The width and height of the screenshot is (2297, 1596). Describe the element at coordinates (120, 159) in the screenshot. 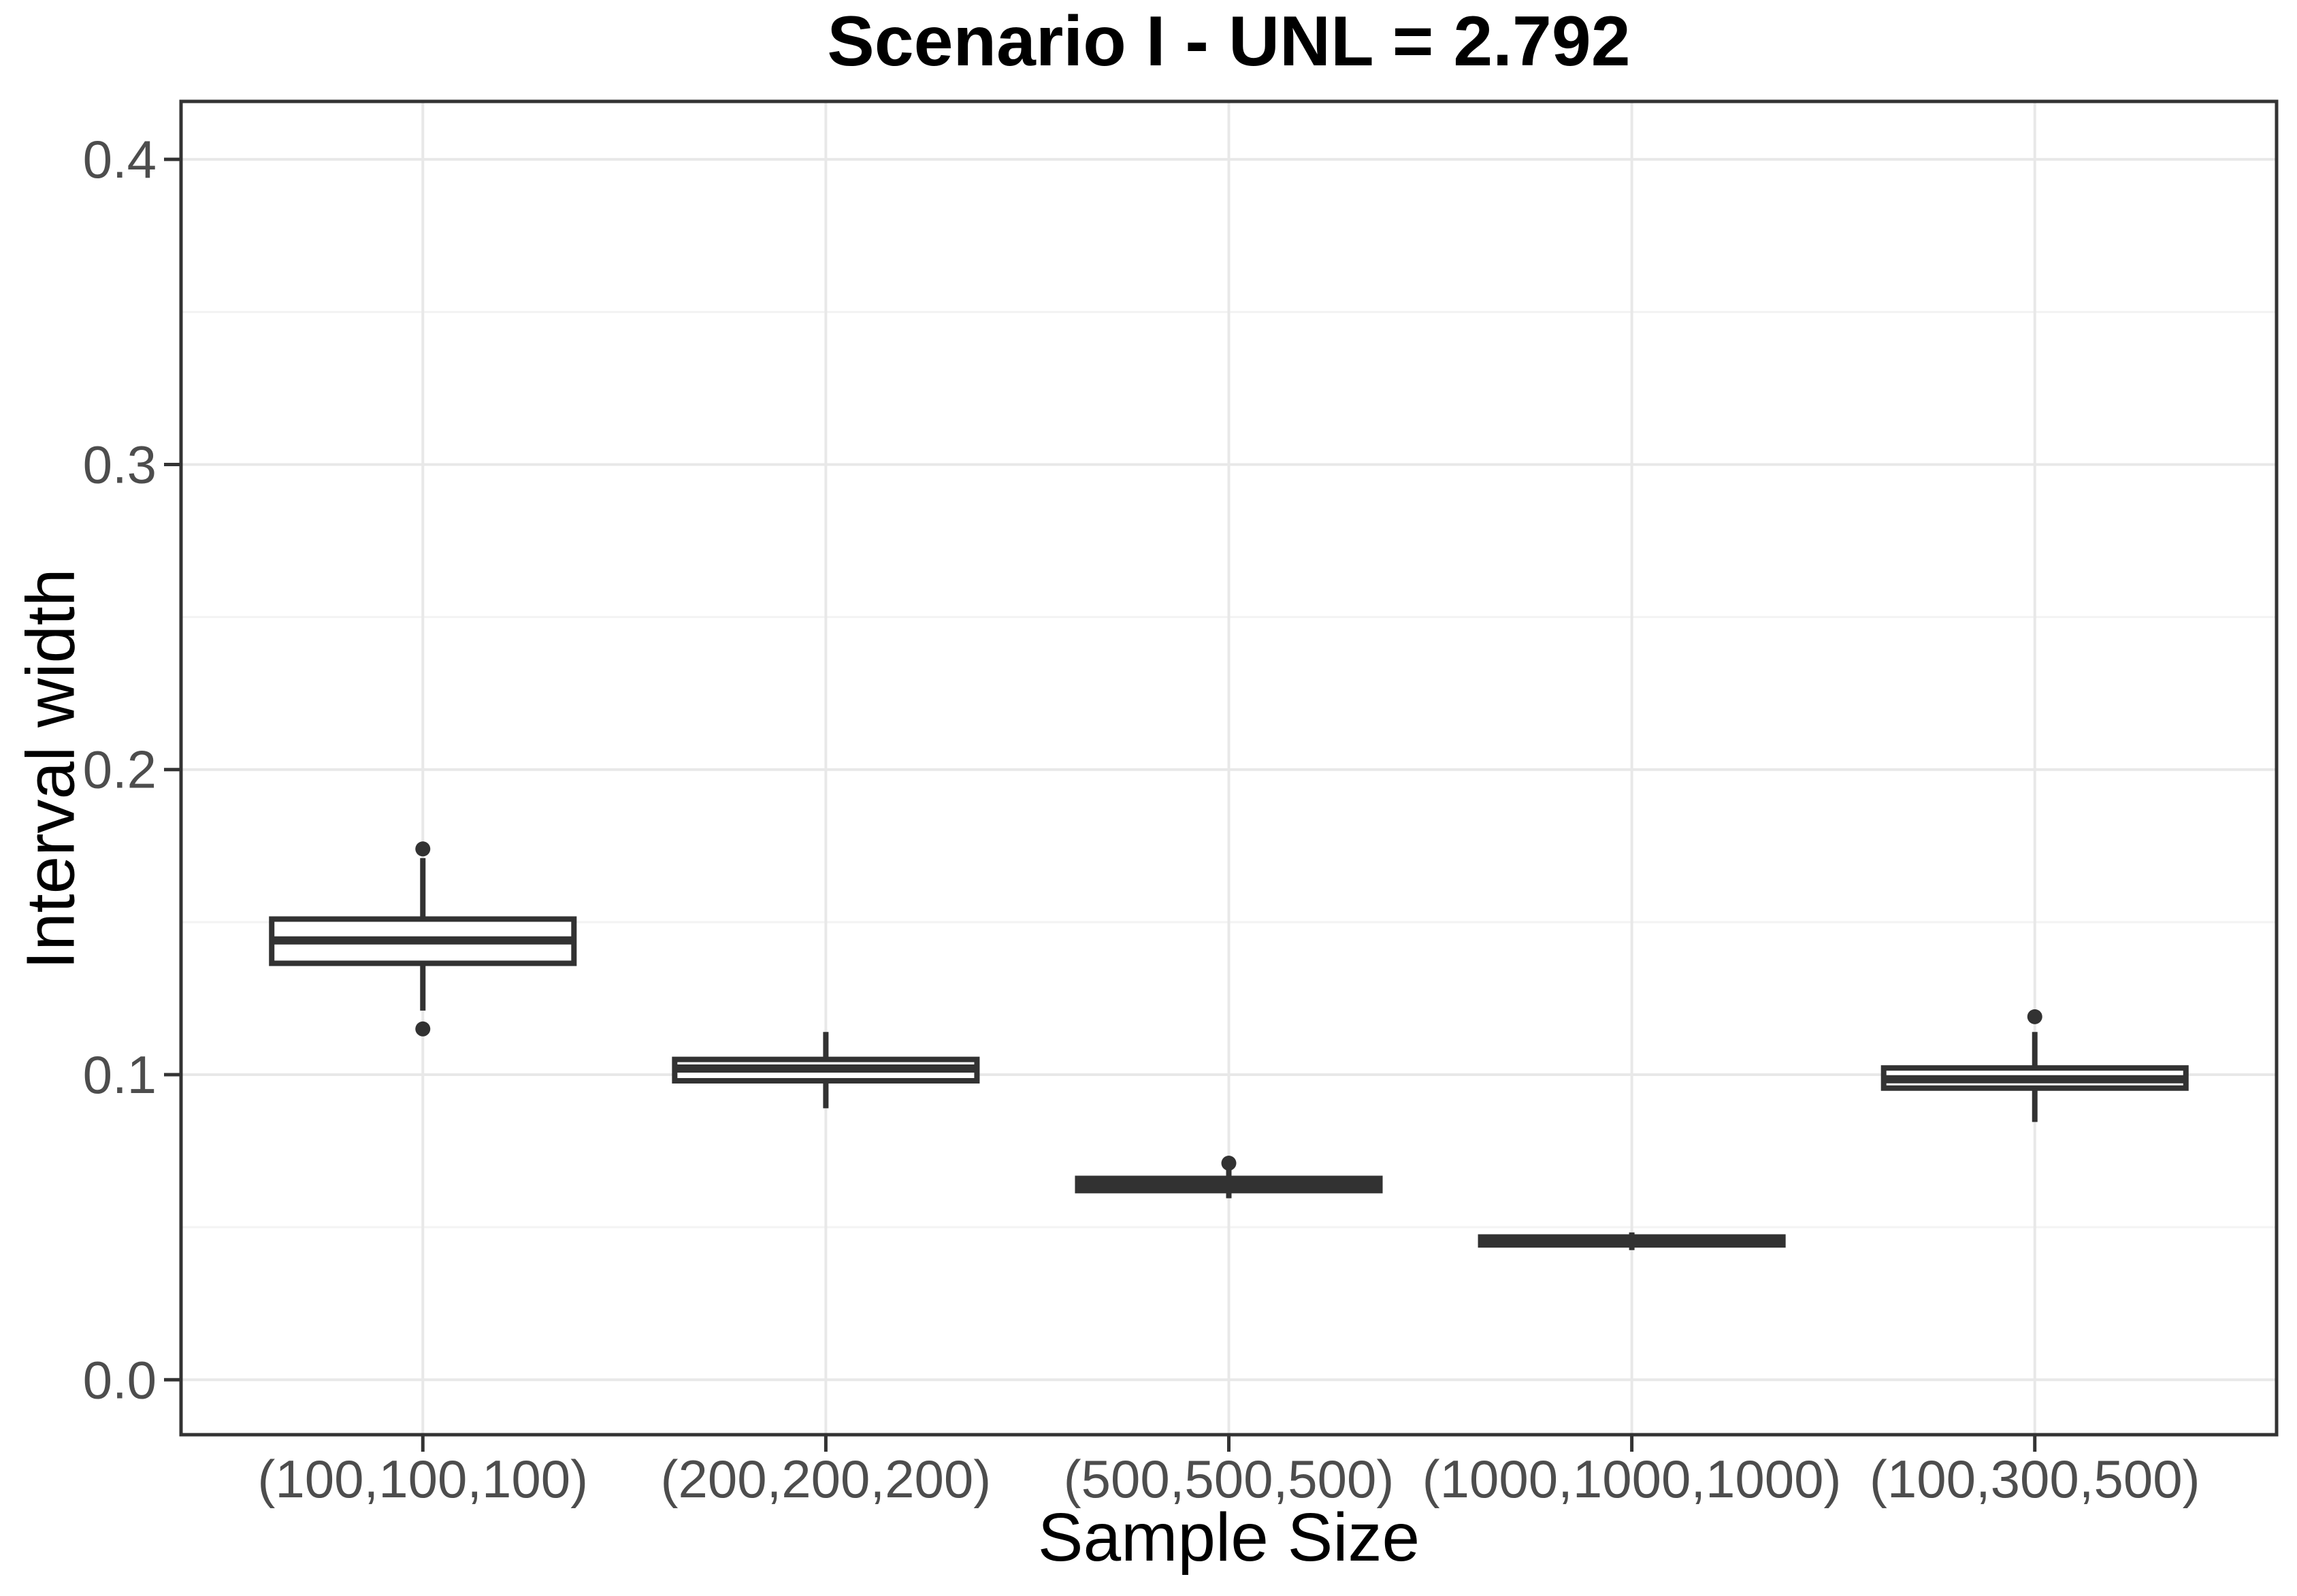

I see `y-tick-label: 0.4` at that location.